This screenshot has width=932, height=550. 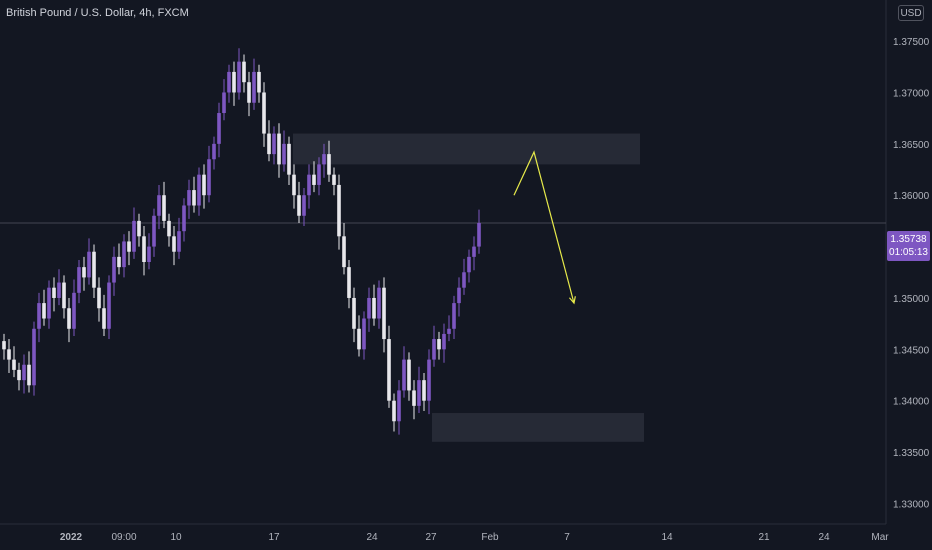 I want to click on time-tick-label: 09:00, so click(x=123, y=537).